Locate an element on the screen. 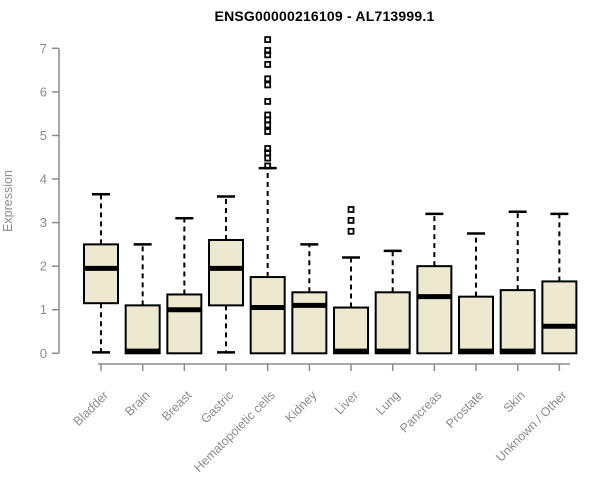 The image size is (600, 500). box-gastric is located at coordinates (226, 274).